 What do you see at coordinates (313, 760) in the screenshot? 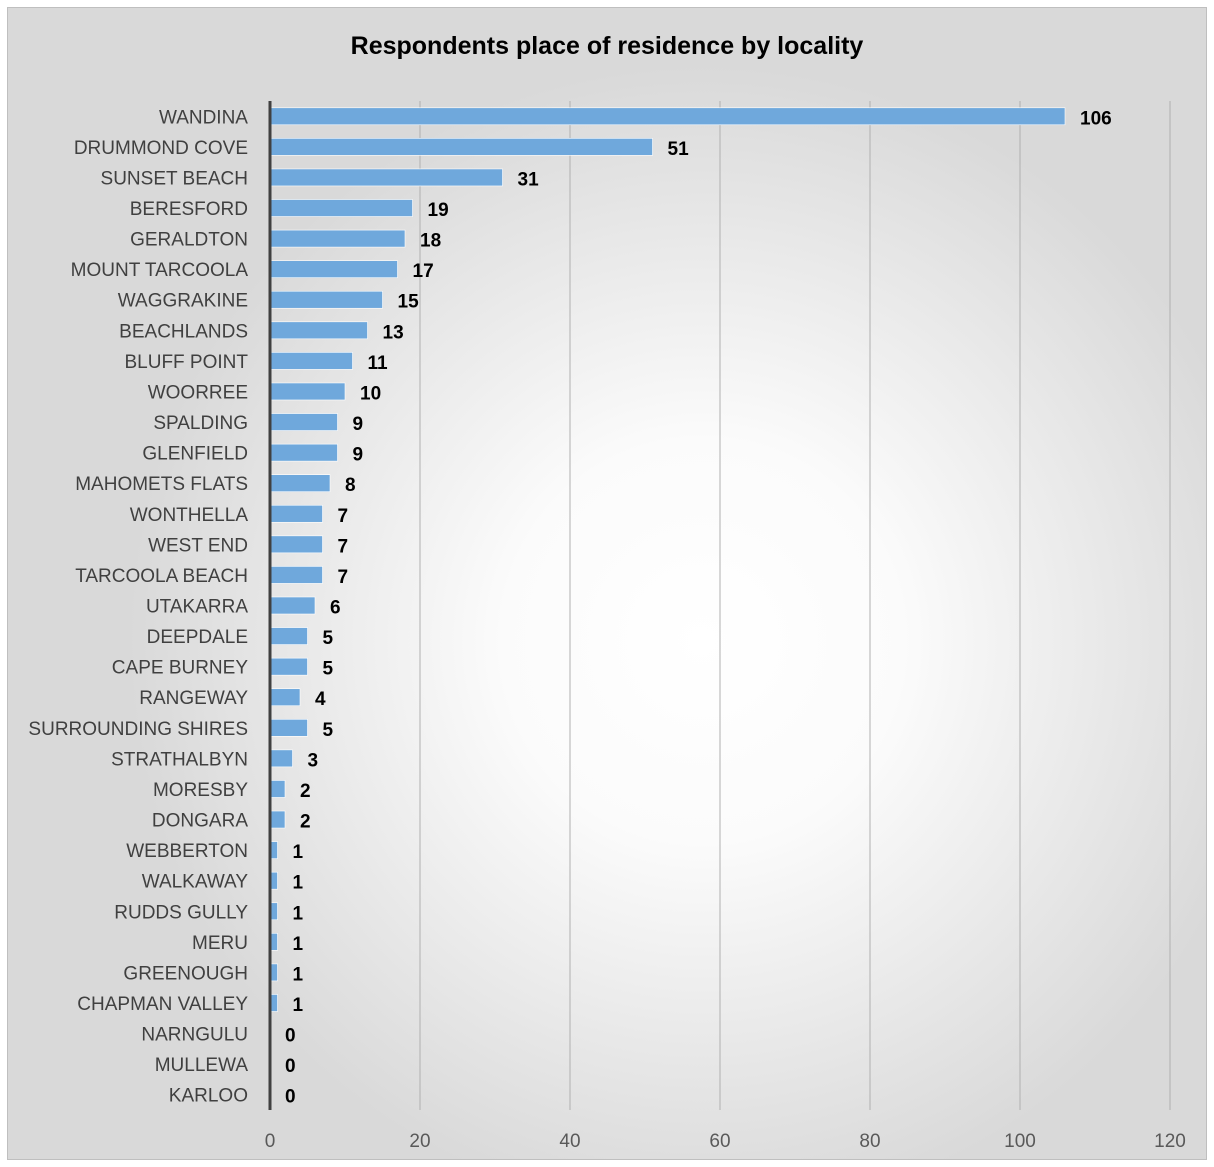
I see `value-label: 3` at bounding box center [313, 760].